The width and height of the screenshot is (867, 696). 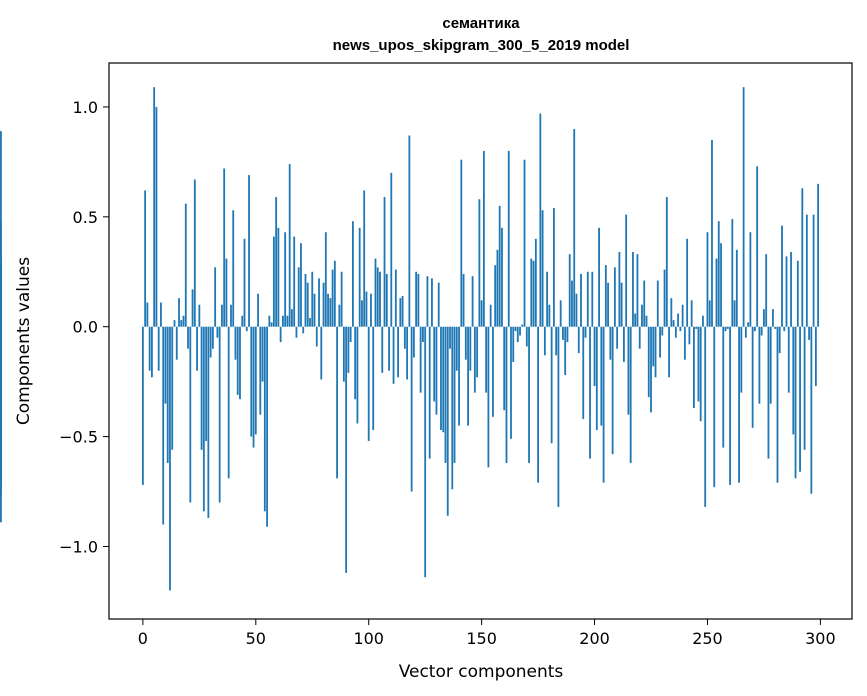 What do you see at coordinates (85, 107) in the screenshot?
I see `y-tick-label: 1.0` at bounding box center [85, 107].